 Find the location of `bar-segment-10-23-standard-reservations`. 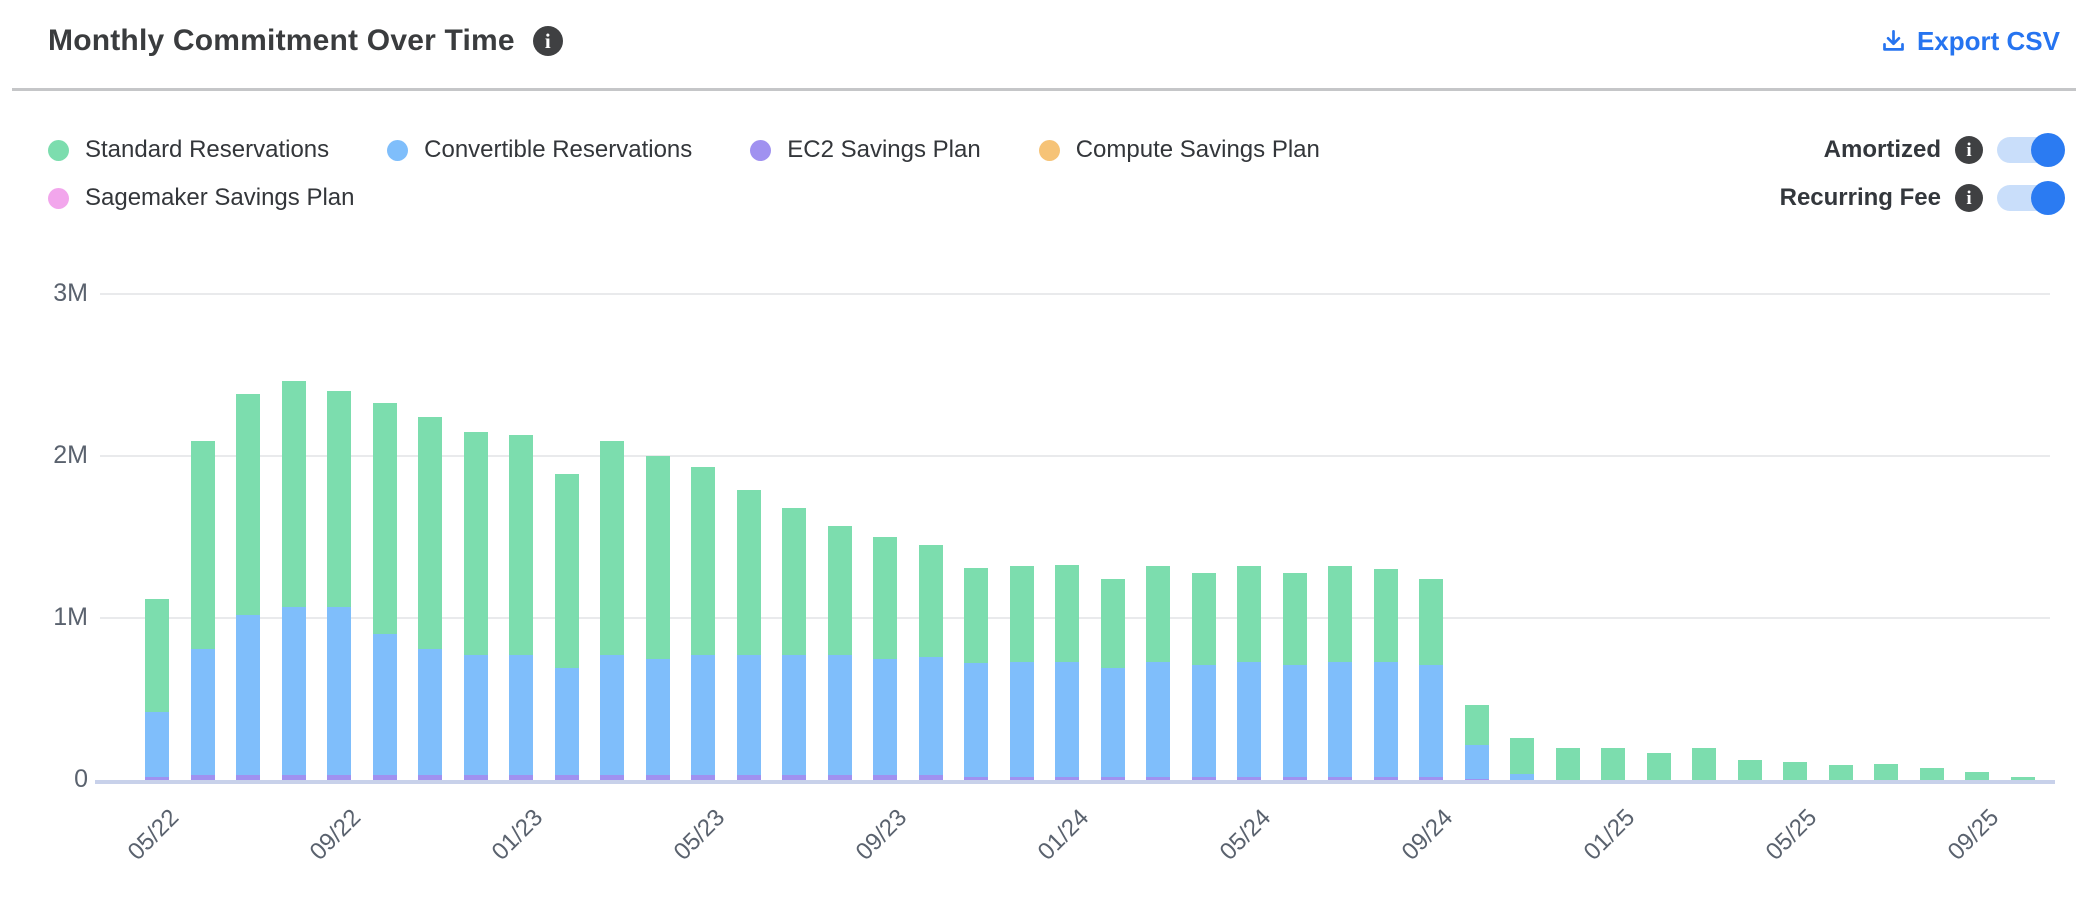

bar-segment-10-23-standard-reservations is located at coordinates (930, 601).